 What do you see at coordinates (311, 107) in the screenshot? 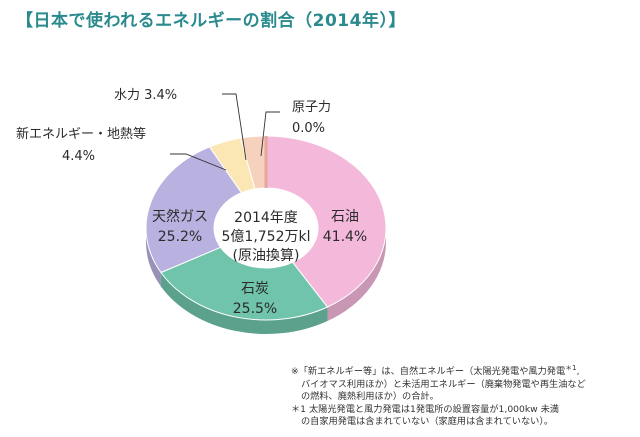
I see `label-genshi-line1: 原子力` at bounding box center [311, 107].